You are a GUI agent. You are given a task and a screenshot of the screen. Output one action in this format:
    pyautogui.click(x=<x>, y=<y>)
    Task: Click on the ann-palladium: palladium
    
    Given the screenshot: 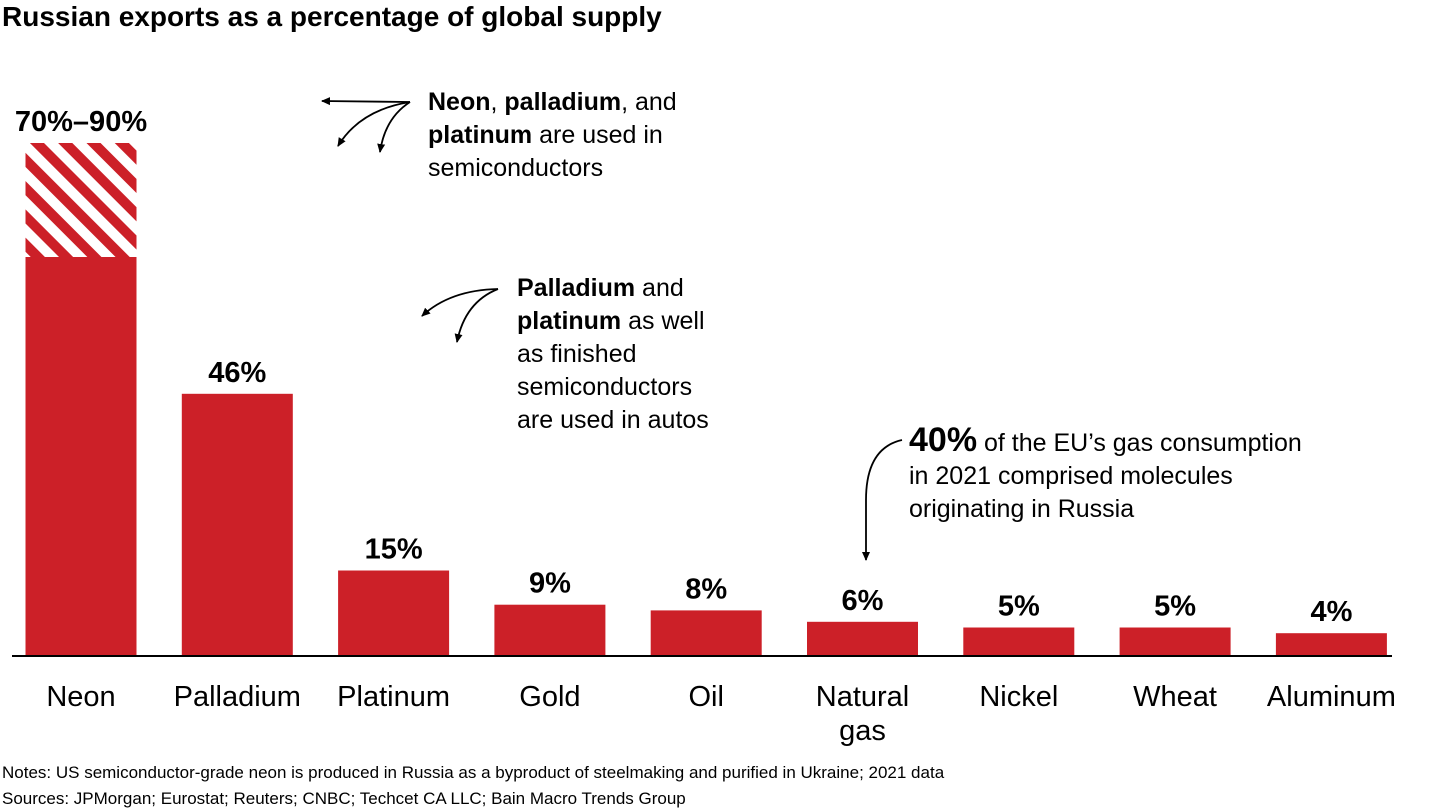 What is the action you would take?
    pyautogui.click(x=563, y=102)
    